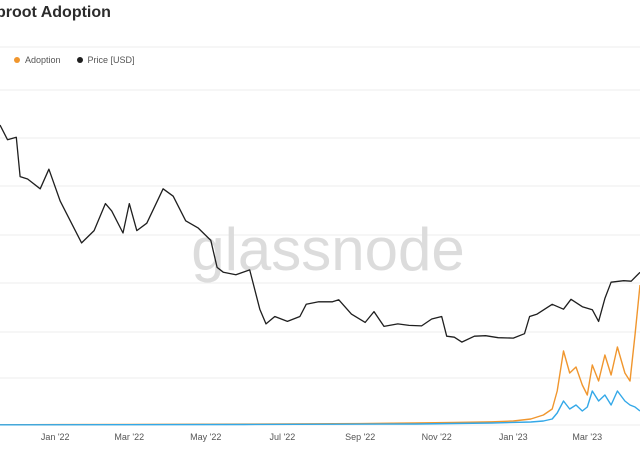 Image resolution: width=640 pixels, height=460 pixels. Describe the element at coordinates (320, 408) in the screenshot. I see `series-line-adoption_secondary` at that location.